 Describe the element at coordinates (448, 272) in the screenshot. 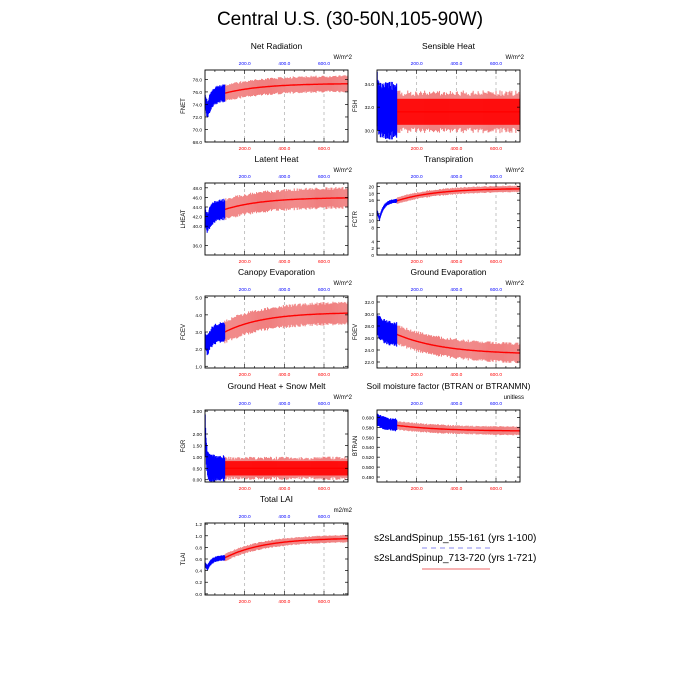

I see `panel-title: Ground Evaporation` at that location.